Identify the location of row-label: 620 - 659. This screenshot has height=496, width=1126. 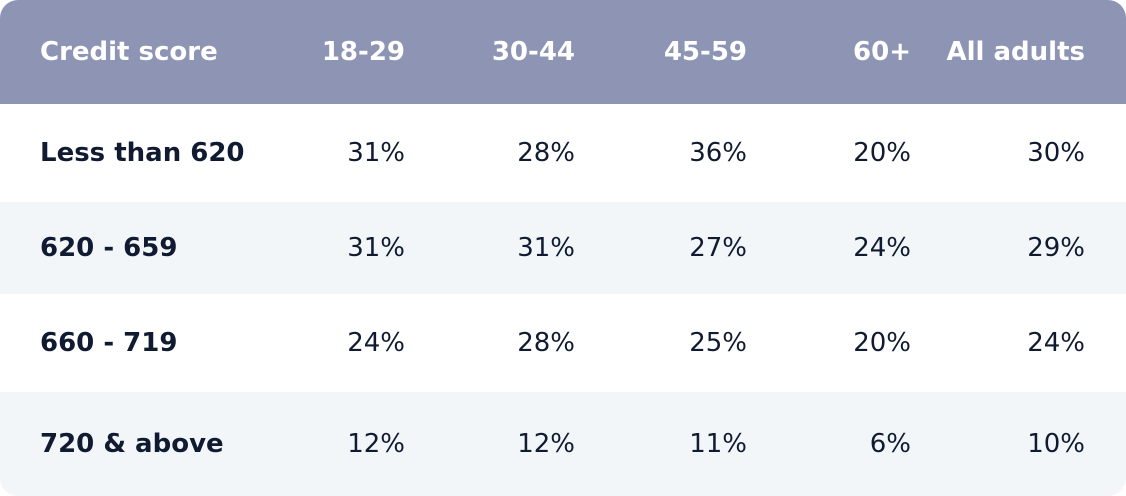
(109, 248).